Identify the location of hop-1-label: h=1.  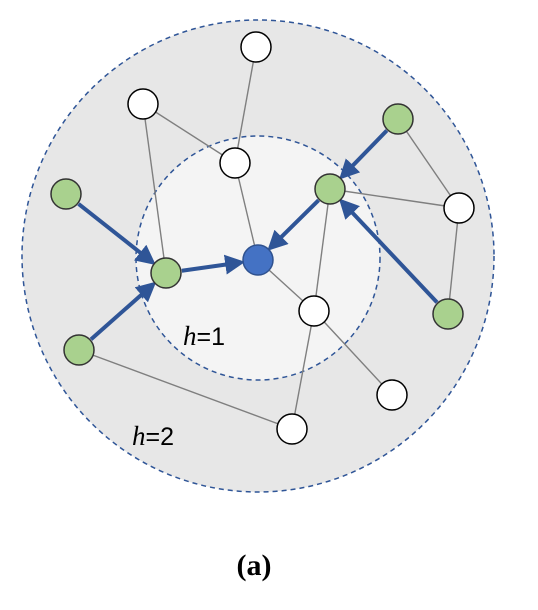
(204, 336).